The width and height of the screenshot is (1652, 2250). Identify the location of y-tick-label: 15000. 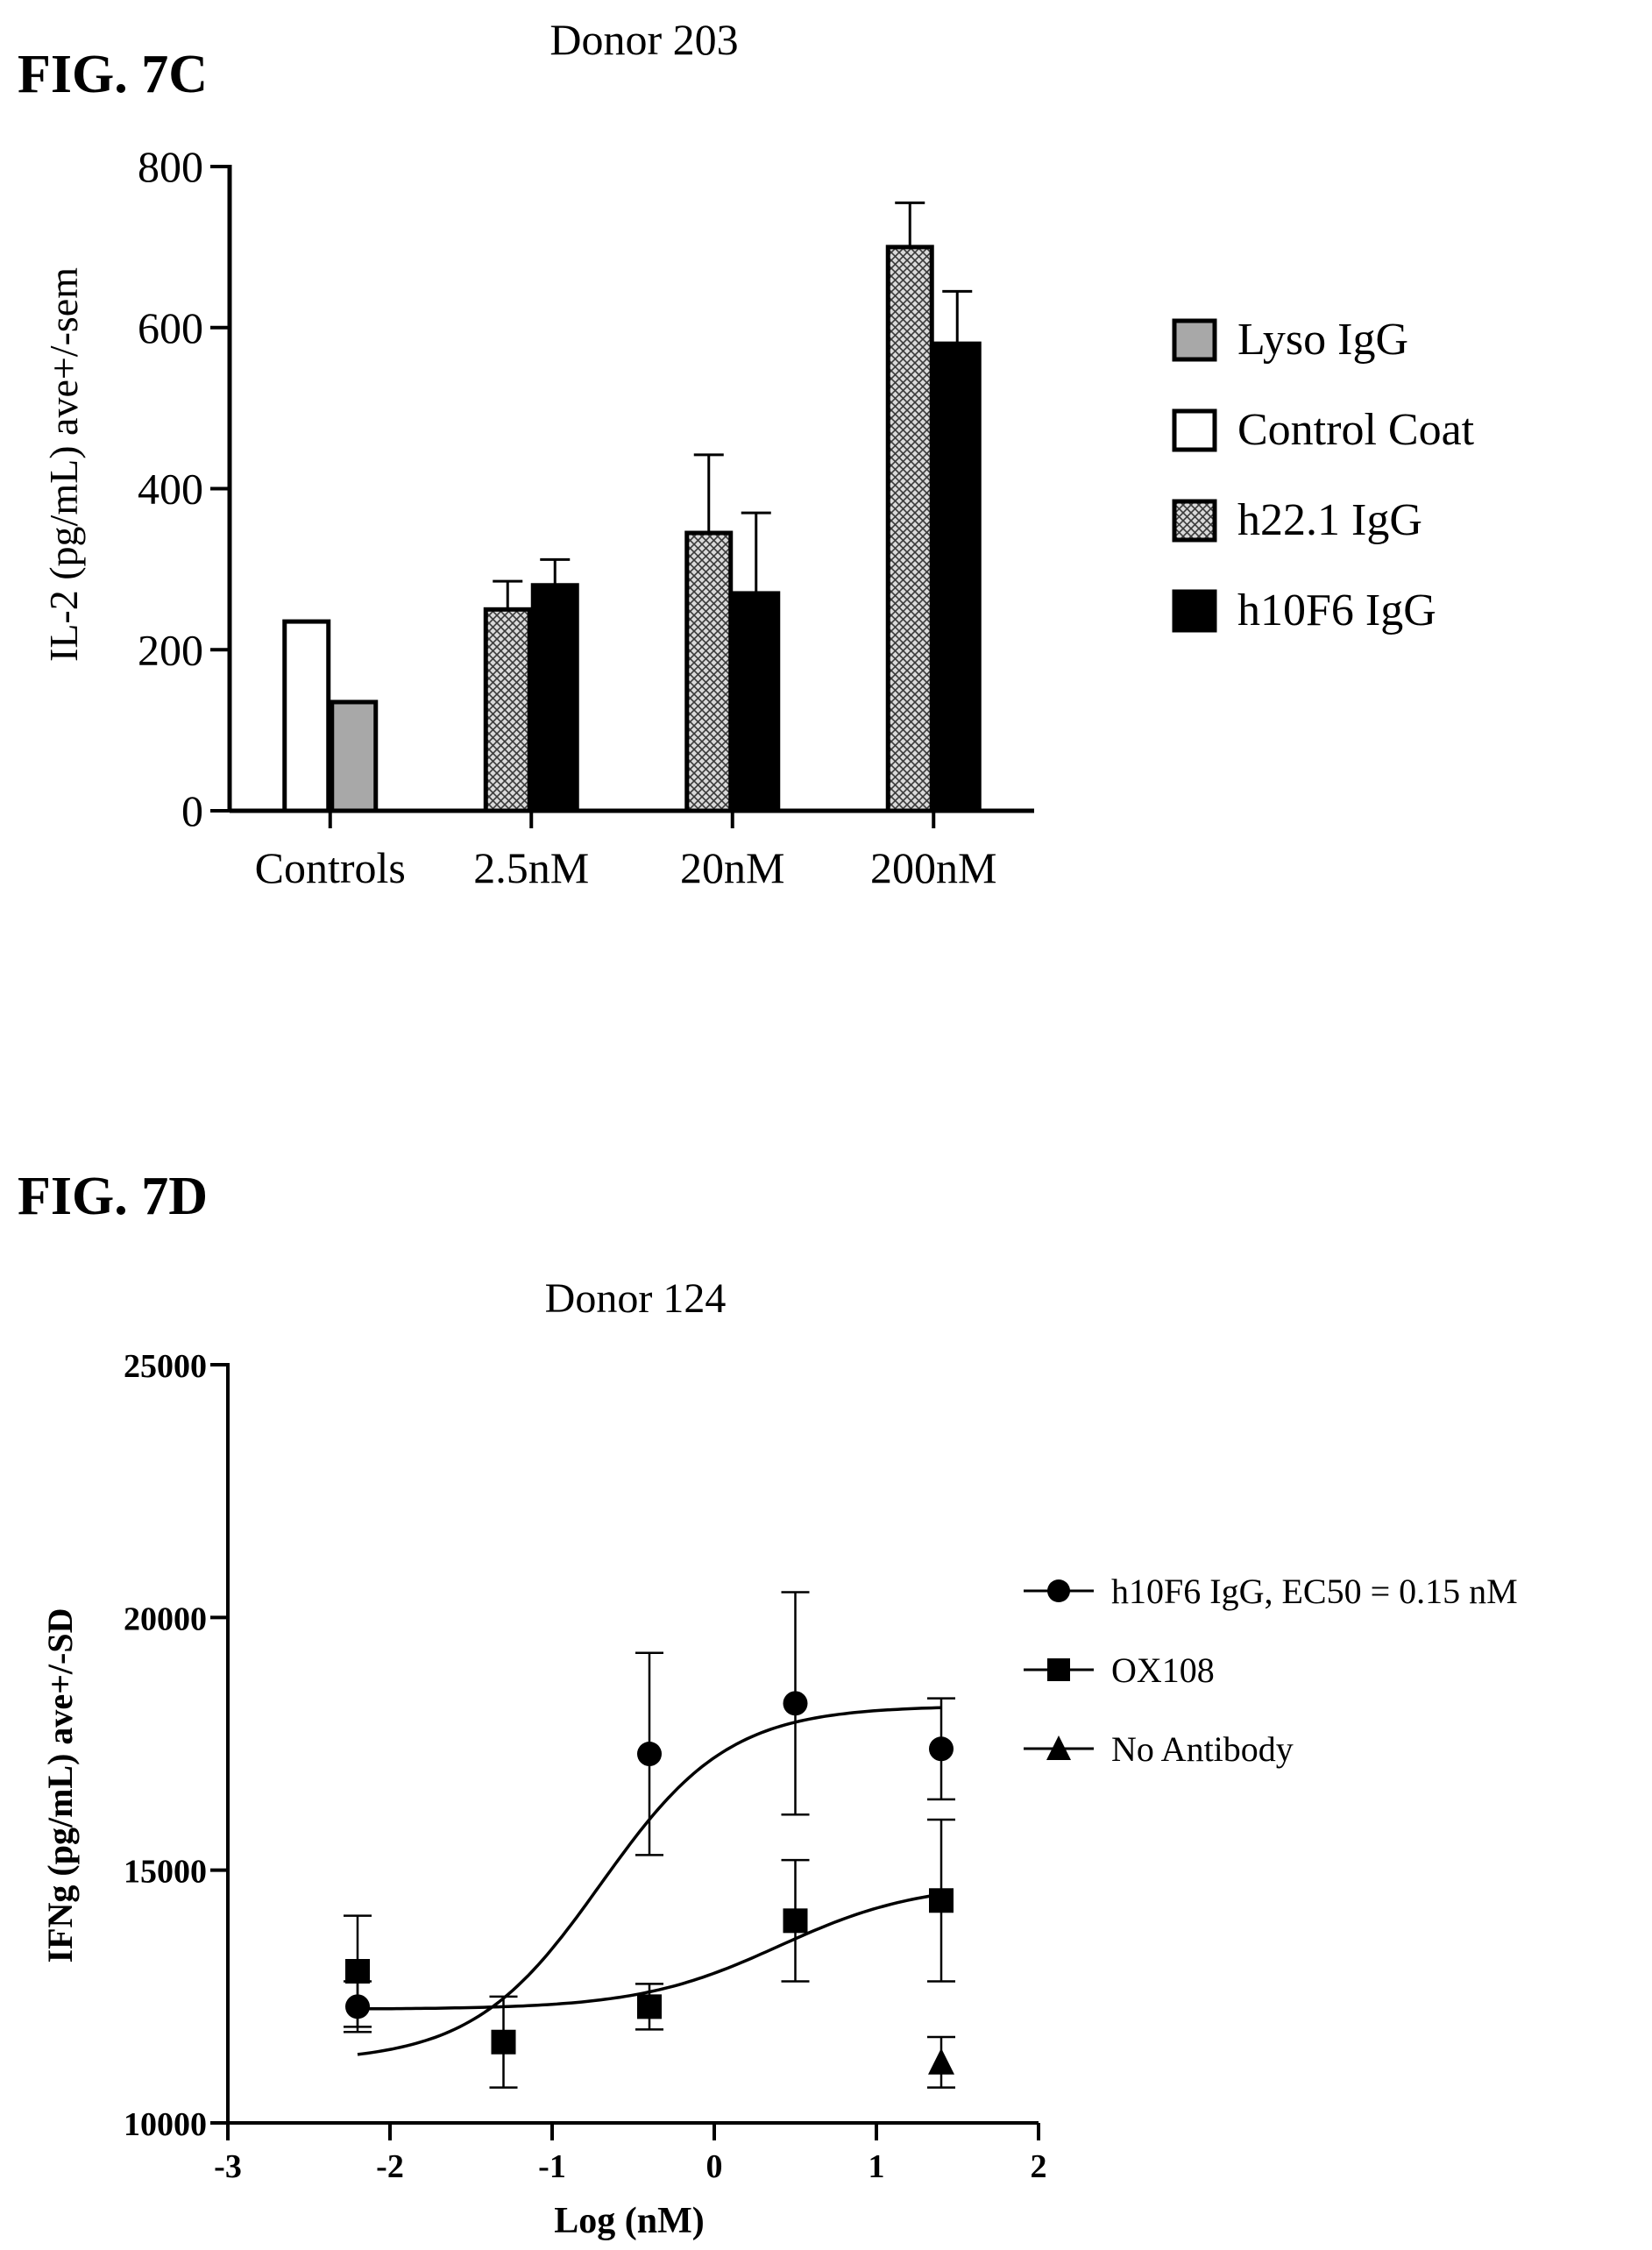
(165, 1872).